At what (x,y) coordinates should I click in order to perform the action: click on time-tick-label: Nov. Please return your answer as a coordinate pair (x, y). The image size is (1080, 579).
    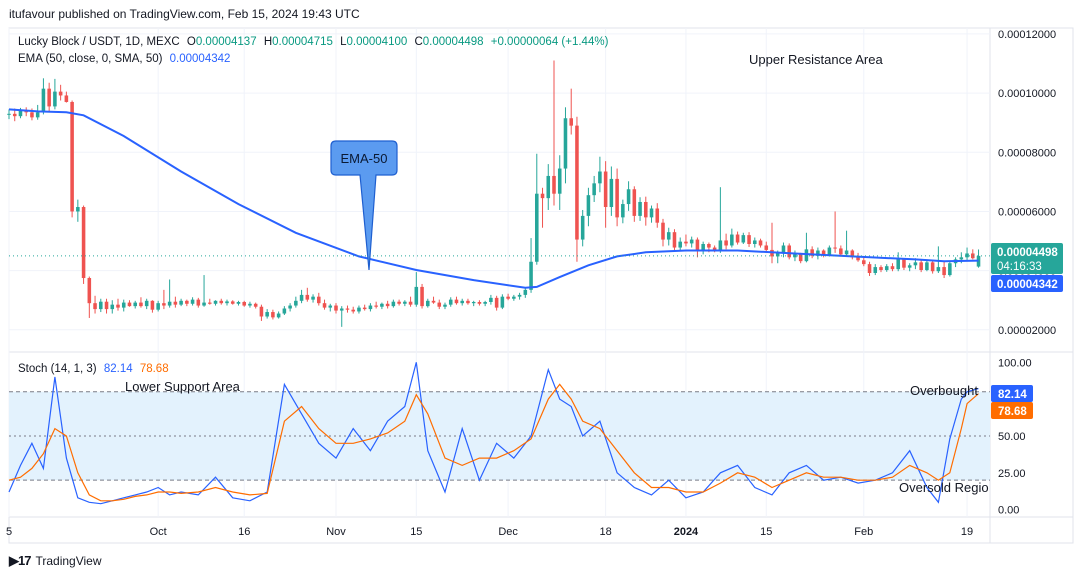
    Looking at the image, I should click on (336, 532).